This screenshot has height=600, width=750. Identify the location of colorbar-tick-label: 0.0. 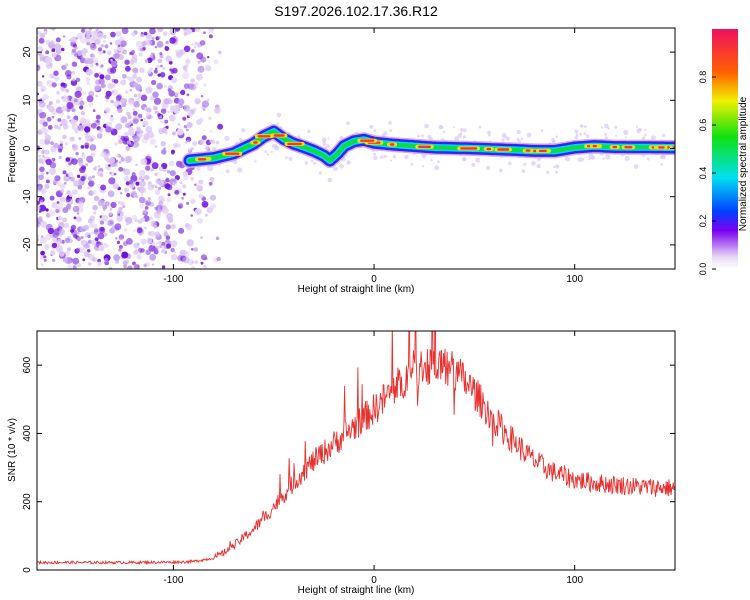
(703, 269).